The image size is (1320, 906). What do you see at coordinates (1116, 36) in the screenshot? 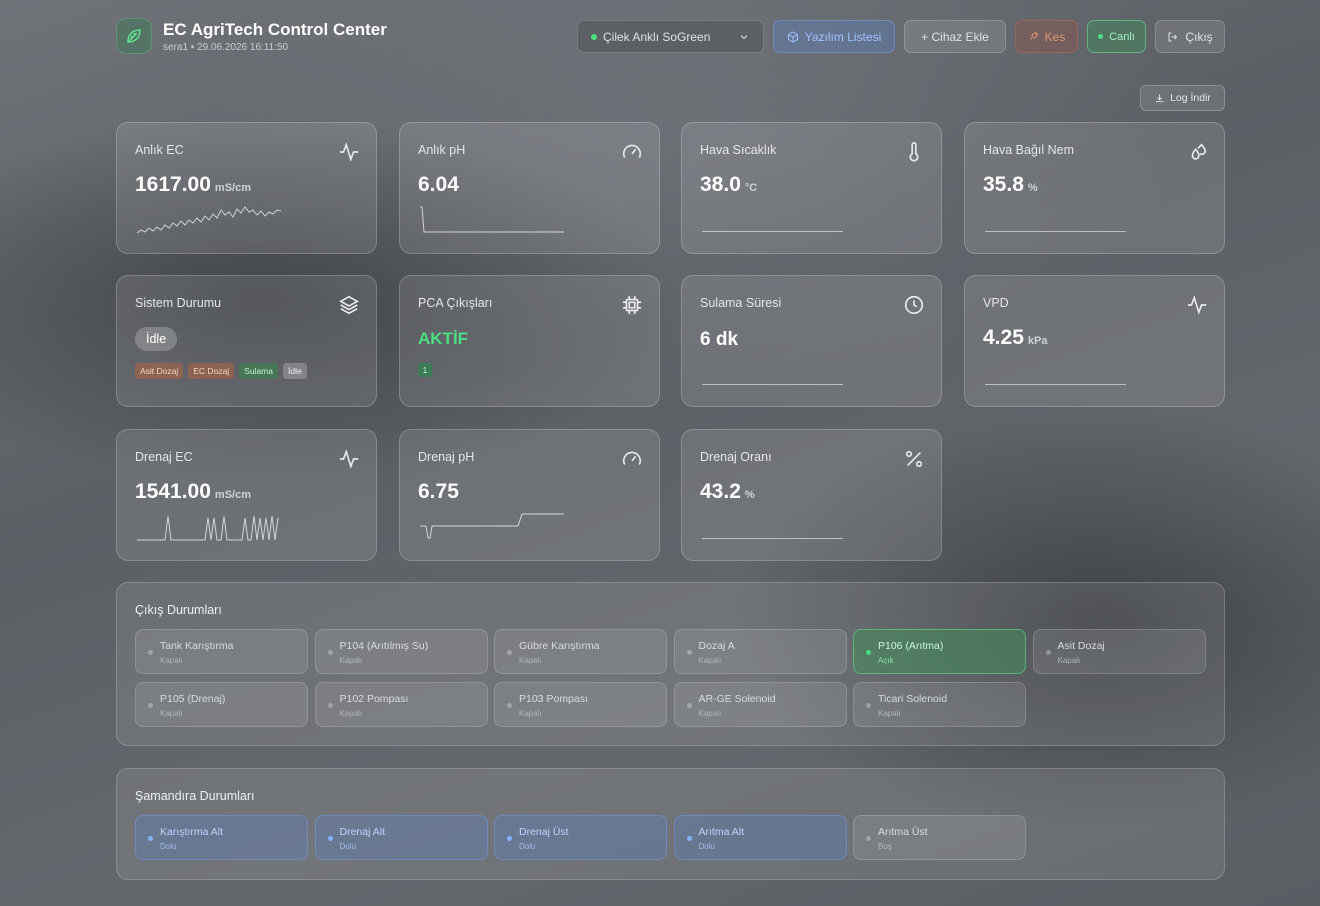
I see `live-button: Canlı` at bounding box center [1116, 36].